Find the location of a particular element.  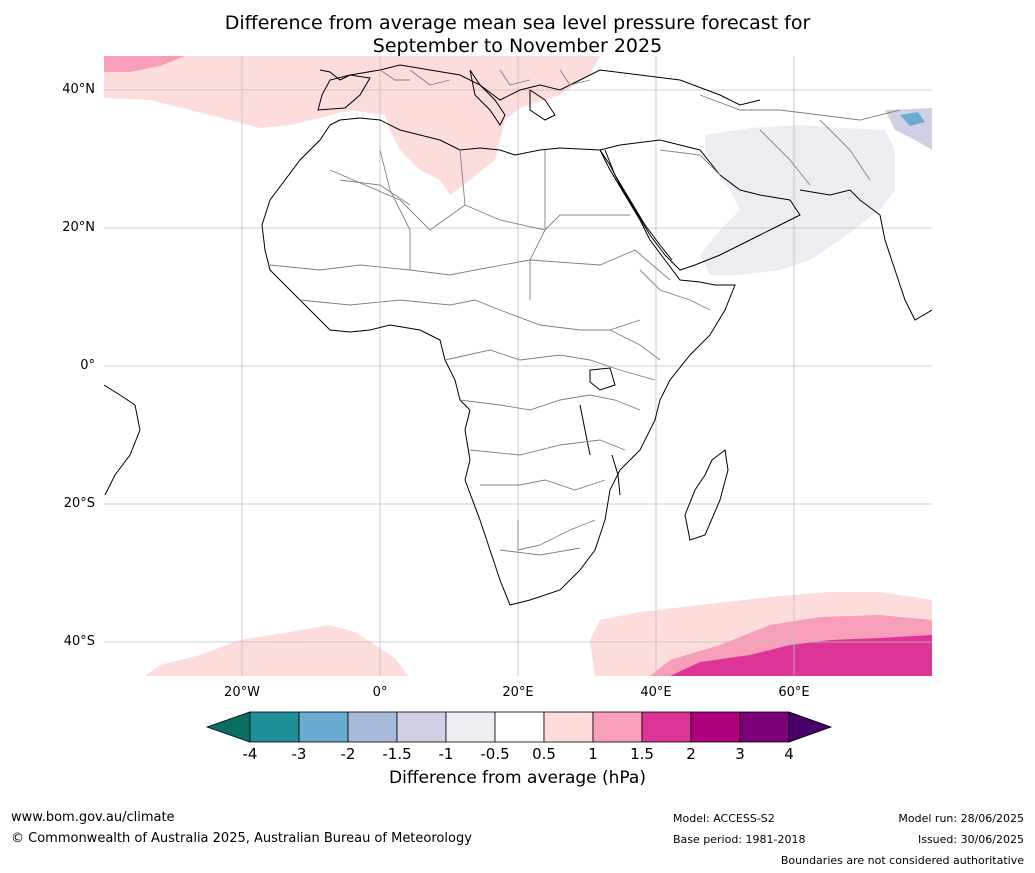

strong-positive-anomaly-southern-ocean is located at coordinates (868, 664).